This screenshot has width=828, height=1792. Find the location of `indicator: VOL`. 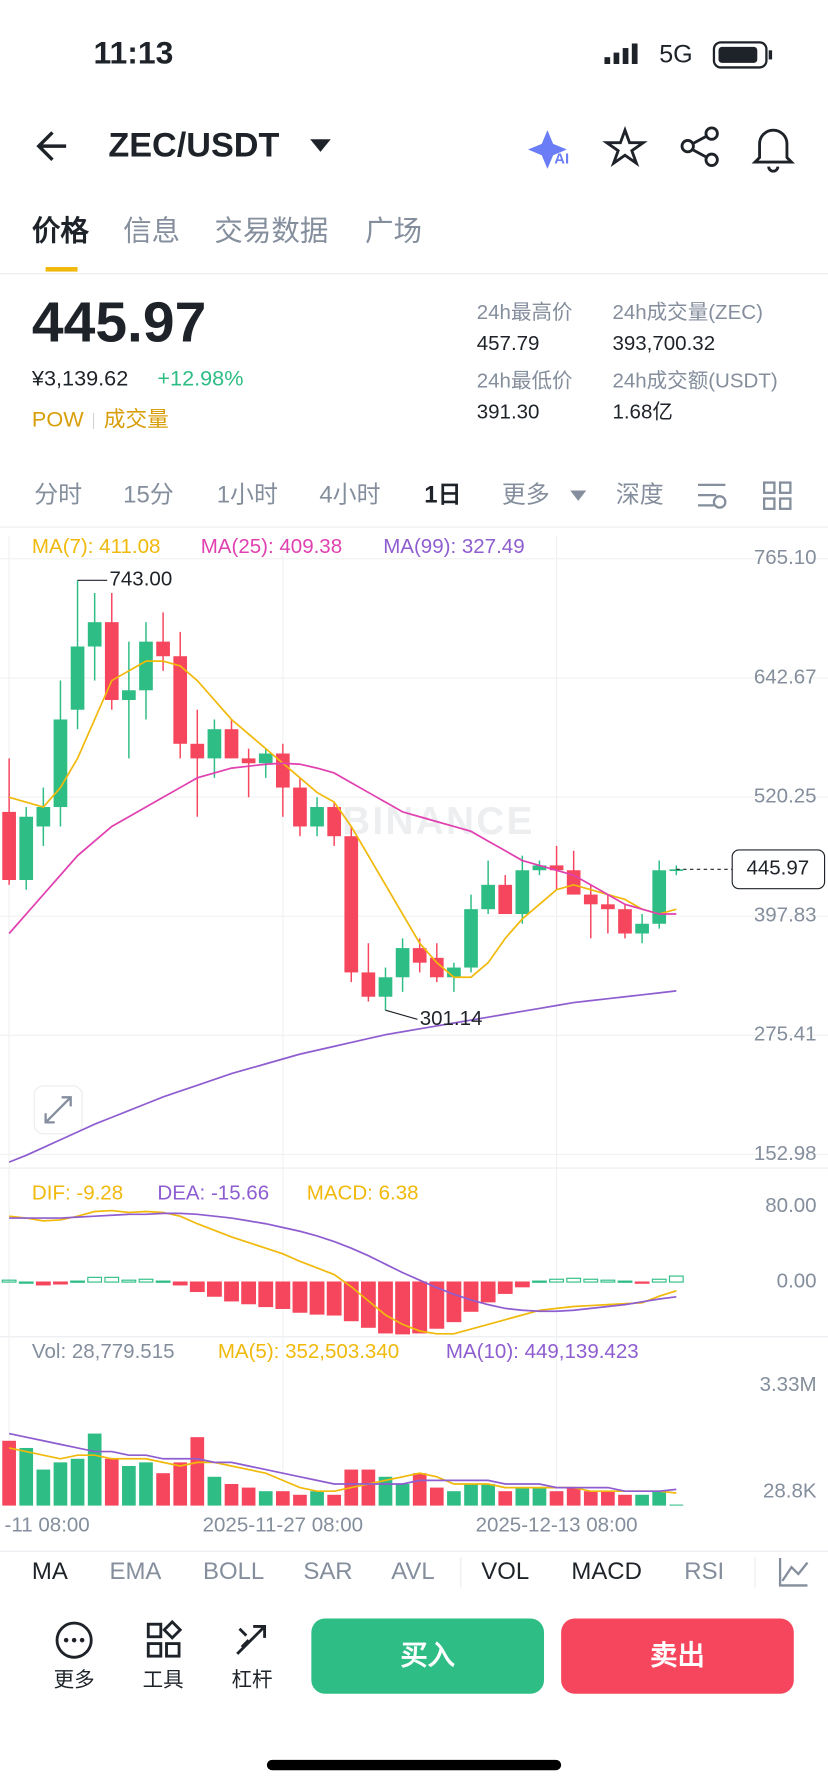

indicator: VOL is located at coordinates (505, 1571).